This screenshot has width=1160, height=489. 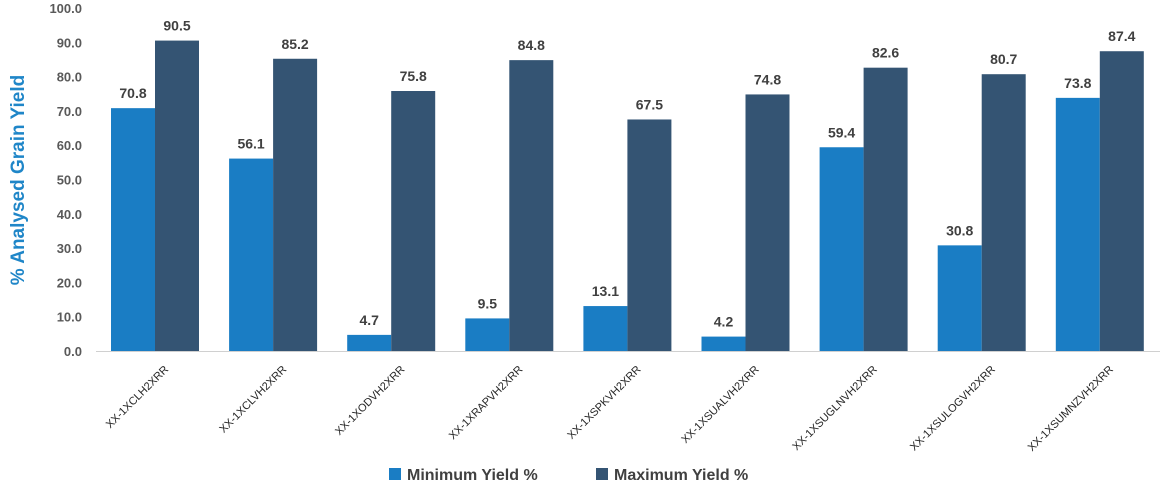 What do you see at coordinates (69, 180) in the screenshot?
I see `y-tick-label: 50.0` at bounding box center [69, 180].